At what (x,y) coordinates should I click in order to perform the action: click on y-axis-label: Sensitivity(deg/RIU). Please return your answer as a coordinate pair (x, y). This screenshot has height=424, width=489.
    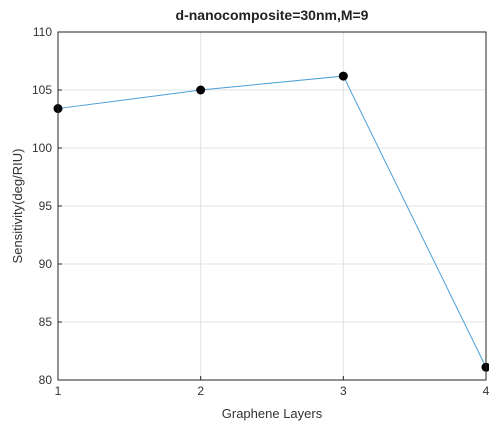
    Looking at the image, I should click on (17, 206).